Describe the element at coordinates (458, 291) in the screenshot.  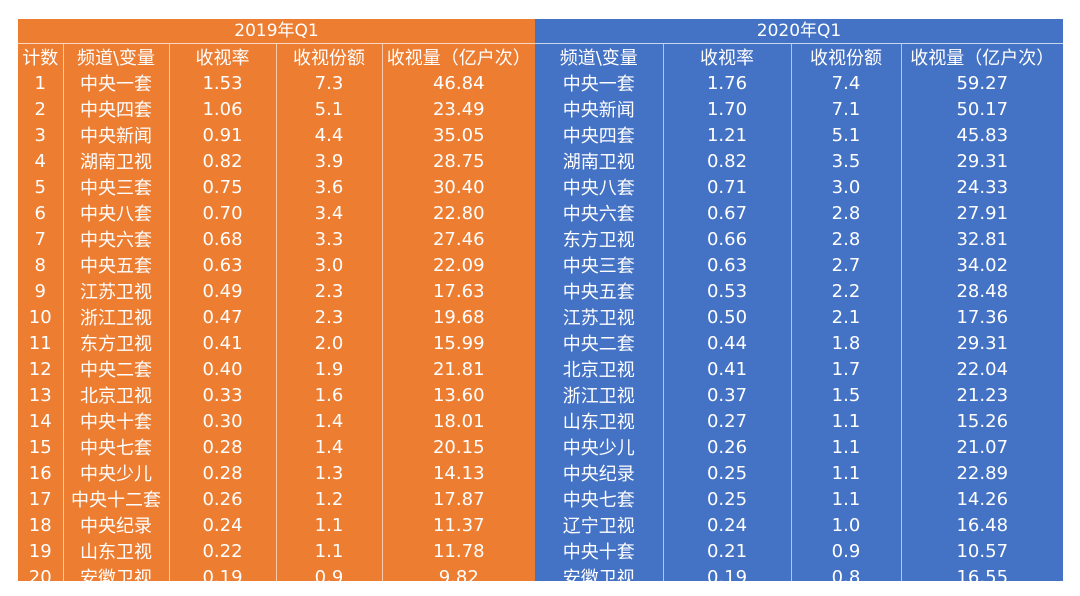
I see `volume-cell: 17.63` at that location.